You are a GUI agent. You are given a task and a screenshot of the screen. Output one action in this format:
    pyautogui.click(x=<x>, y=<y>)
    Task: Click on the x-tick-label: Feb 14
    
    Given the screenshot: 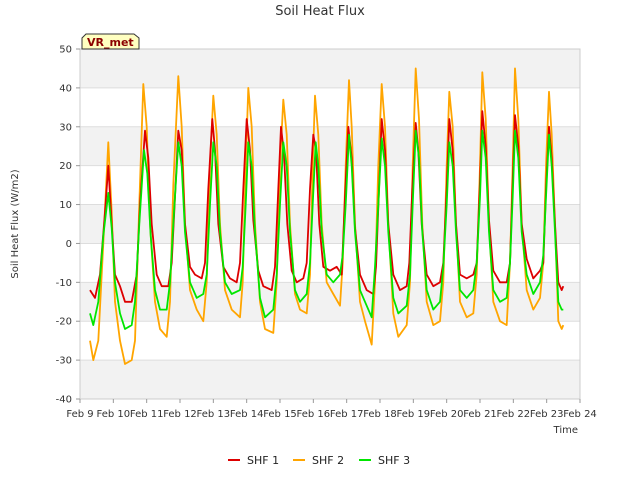 What is the action you would take?
    pyautogui.click(x=247, y=414)
    